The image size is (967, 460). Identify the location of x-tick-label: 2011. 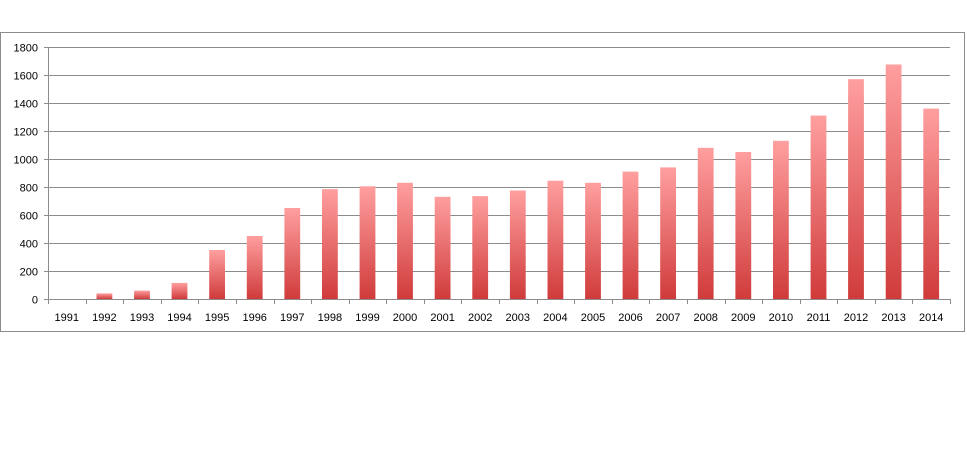
(819, 318).